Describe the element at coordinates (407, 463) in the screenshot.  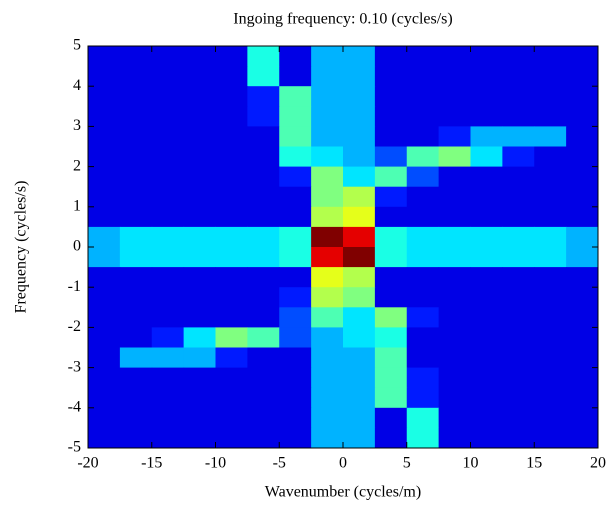
I see `x-tick-label: 5` at that location.